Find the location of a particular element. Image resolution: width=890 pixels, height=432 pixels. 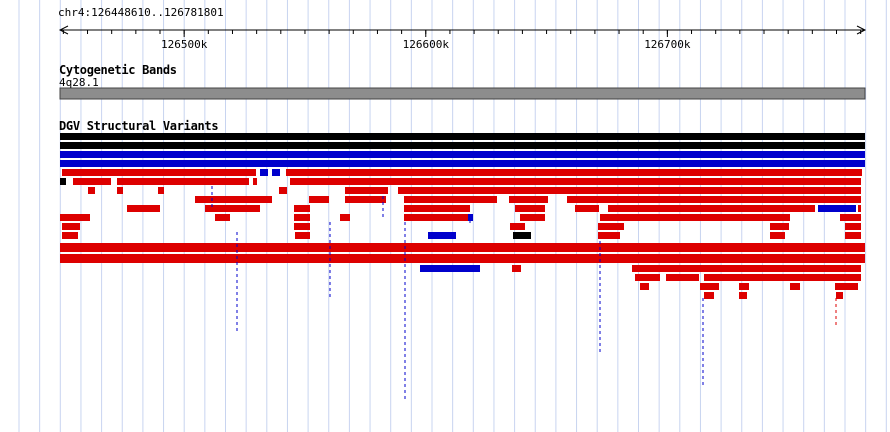

right-arrowhead-icon is located at coordinates (861, 30).